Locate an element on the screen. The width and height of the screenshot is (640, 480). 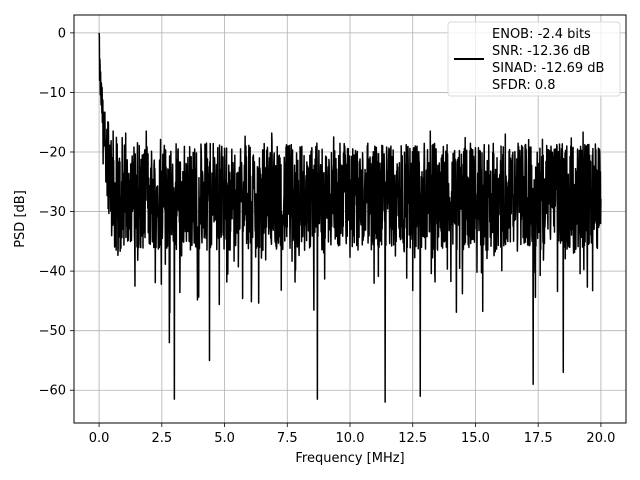
x-tick-label: 20.0 is located at coordinates (600, 438).